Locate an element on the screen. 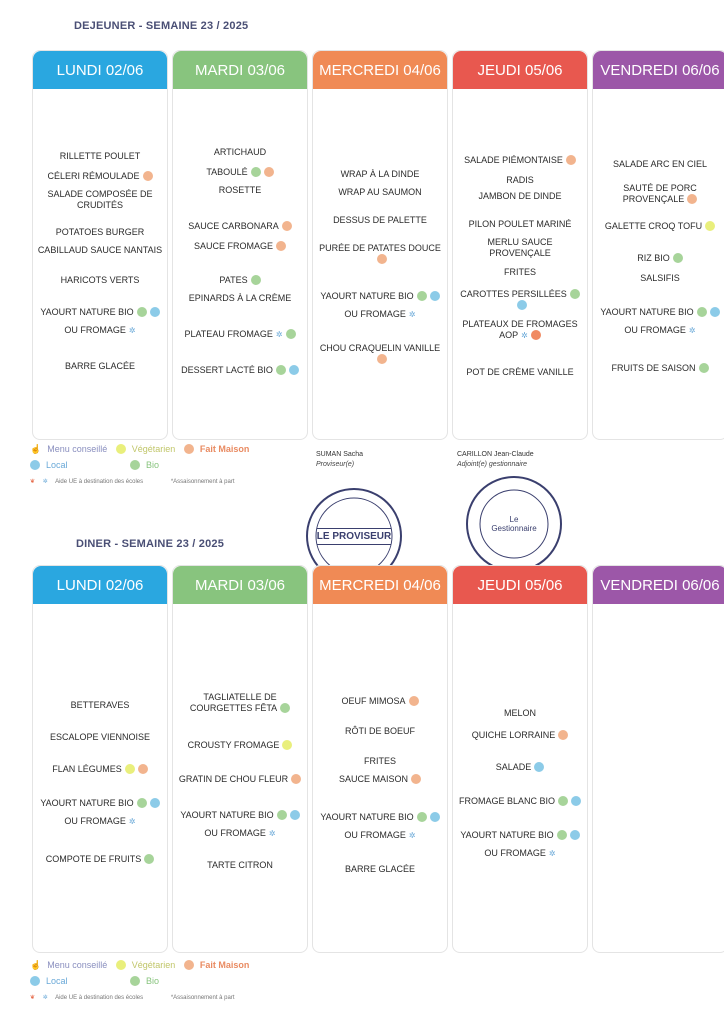 The width and height of the screenshot is (724, 1024). menu-item: SALADE PIÉMONTAISE is located at coordinates (520, 160).